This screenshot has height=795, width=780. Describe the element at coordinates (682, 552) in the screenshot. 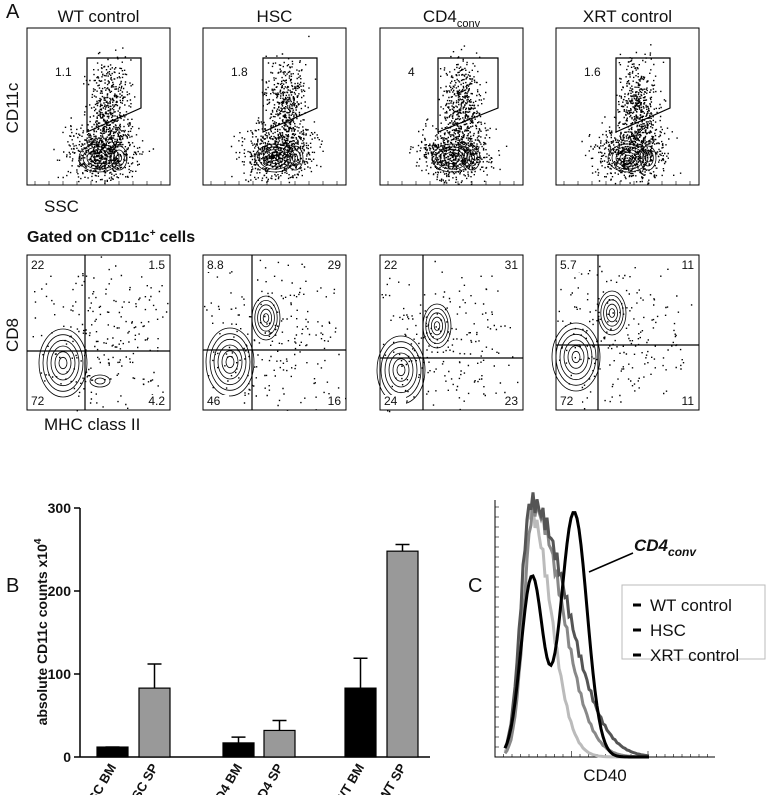

I see `annotation-sub: conv` at that location.